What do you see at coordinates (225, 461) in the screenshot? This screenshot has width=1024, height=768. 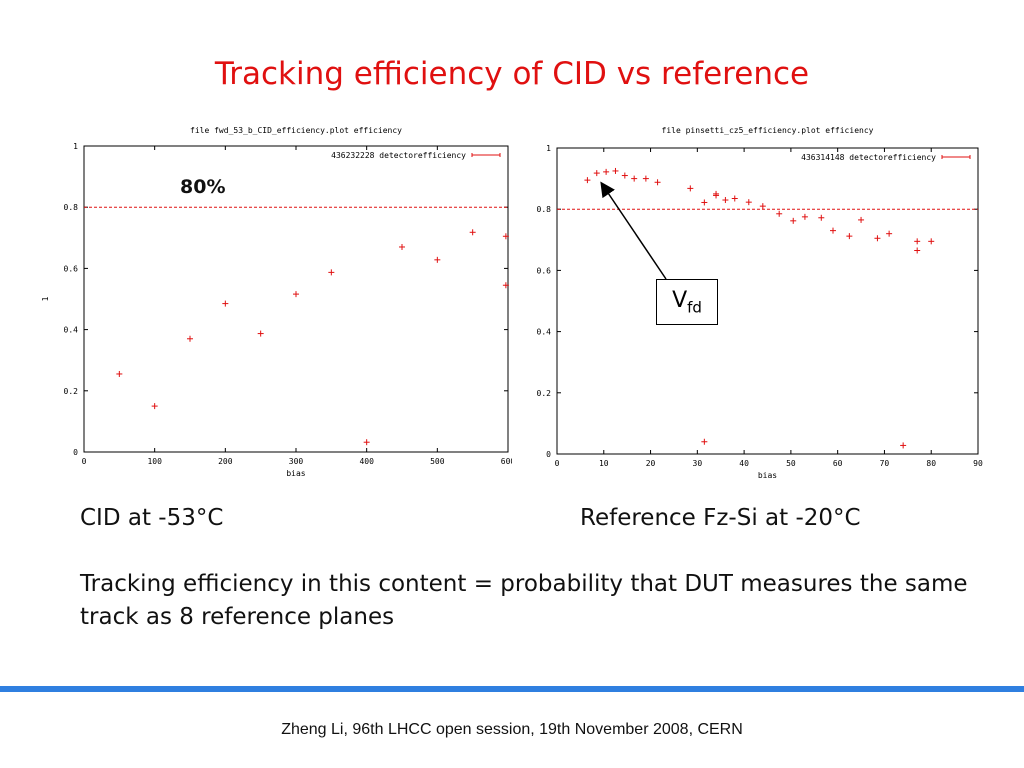 I see `x-tick-label: 200` at bounding box center [225, 461].